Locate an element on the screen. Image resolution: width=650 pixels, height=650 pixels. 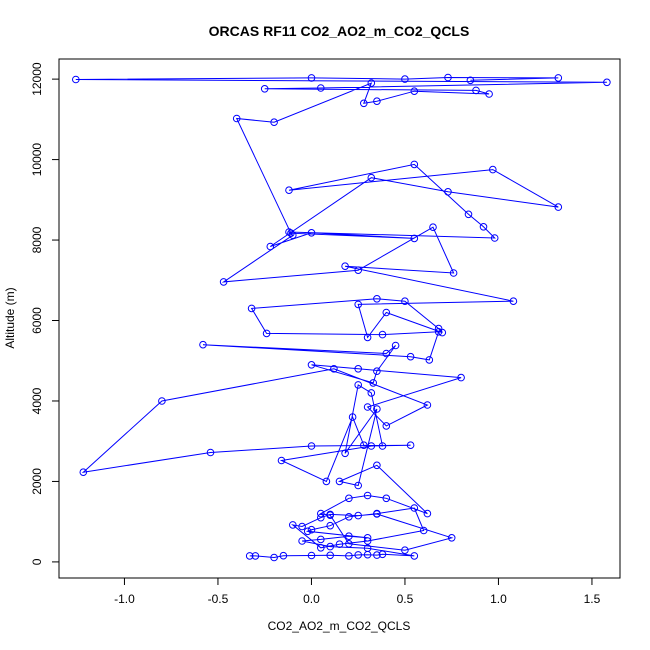
x-tick-label: 1.0 is located at coordinates (498, 599).